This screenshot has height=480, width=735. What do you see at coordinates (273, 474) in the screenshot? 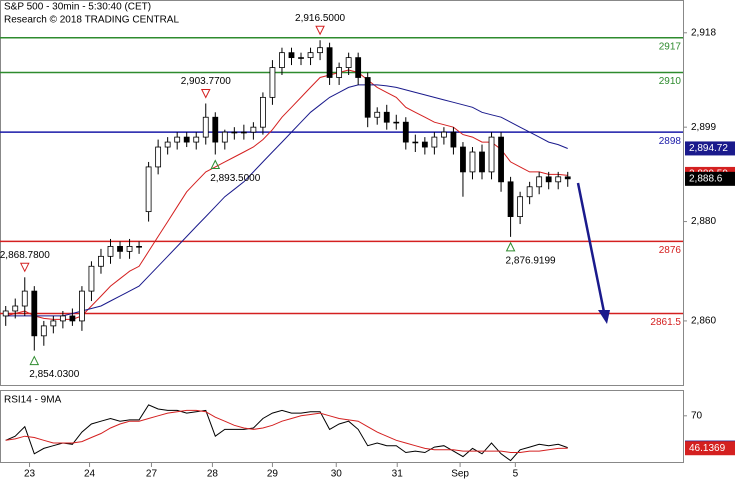
I see `x-tick-label: 29` at bounding box center [273, 474].